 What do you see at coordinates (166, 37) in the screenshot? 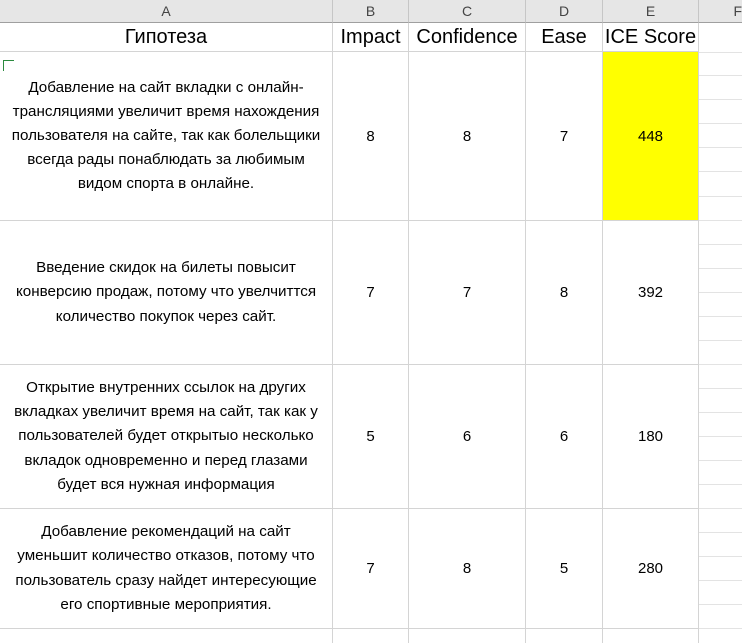
I see `header-cell-hypothesis: Гипотеза` at bounding box center [166, 37].